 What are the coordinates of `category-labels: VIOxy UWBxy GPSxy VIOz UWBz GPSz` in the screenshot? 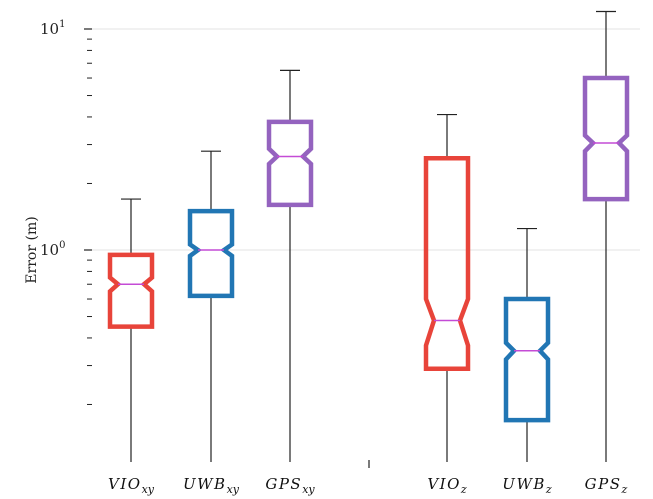 It's located at (368, 485).